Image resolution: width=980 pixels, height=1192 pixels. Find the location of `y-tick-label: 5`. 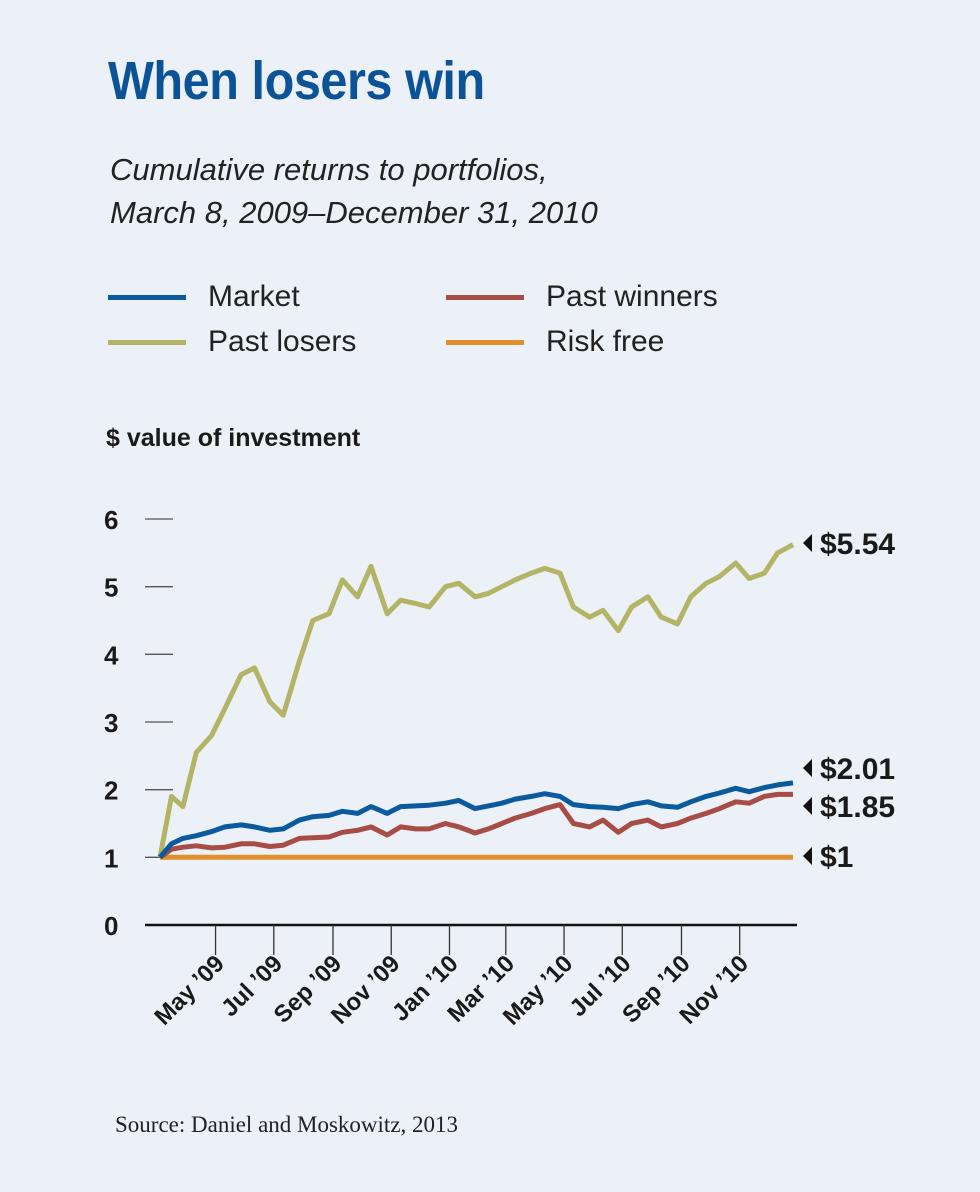

y-tick-label: 5 is located at coordinates (111, 588).